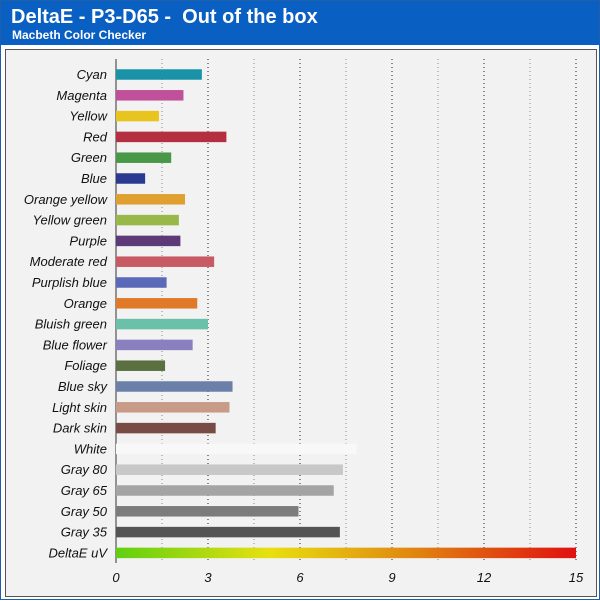 The height and width of the screenshot is (601, 600). Describe the element at coordinates (94, 178) in the screenshot. I see `category-label: Blue` at that location.